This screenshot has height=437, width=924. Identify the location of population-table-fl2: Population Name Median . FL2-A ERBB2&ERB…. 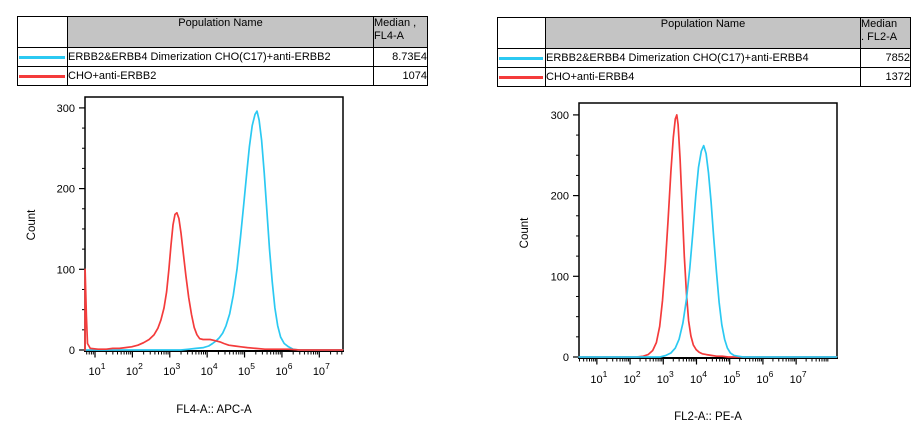
(704, 52).